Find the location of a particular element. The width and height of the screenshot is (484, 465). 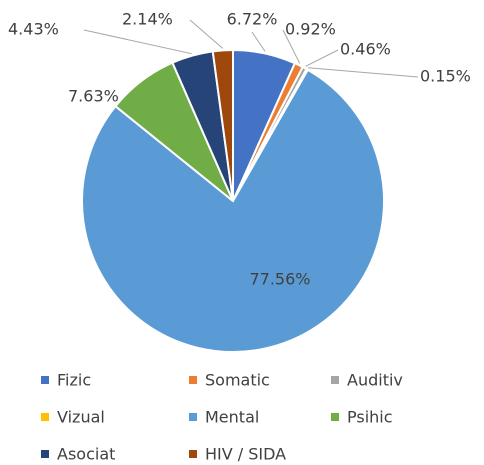

legend-label: Somatic is located at coordinates (237, 380).